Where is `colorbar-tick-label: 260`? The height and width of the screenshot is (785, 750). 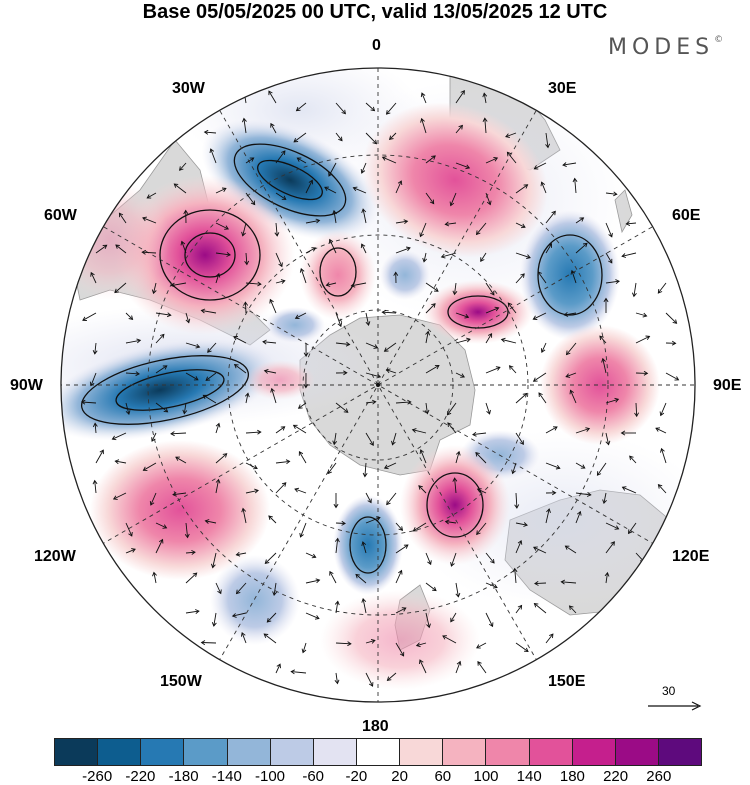 colorbar-tick-label: 260 is located at coordinates (658, 776).